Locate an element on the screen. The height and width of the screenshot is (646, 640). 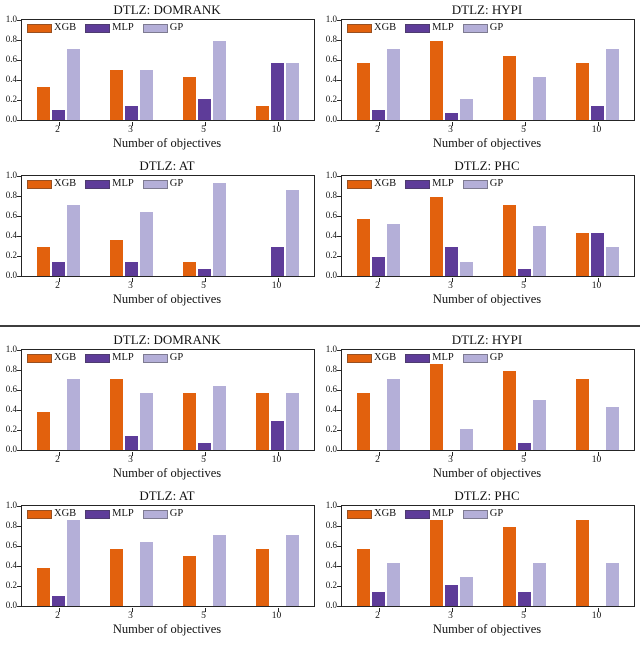
subplot-title: DTLZ: PHC is located at coordinates (487, 495).